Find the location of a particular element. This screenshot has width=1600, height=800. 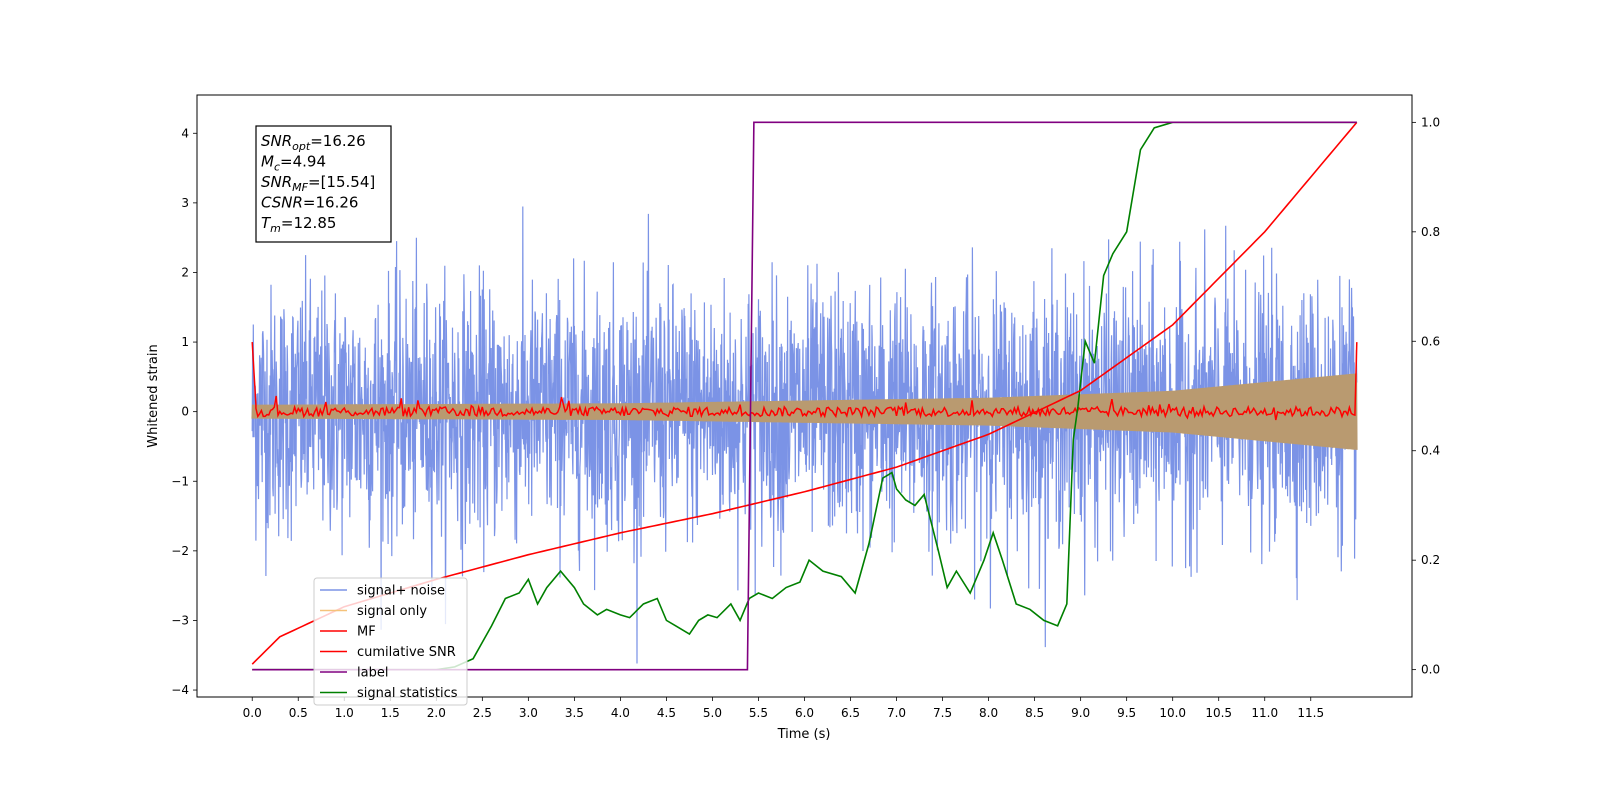

legend-entry-label: signal statistics is located at coordinates (407, 693).